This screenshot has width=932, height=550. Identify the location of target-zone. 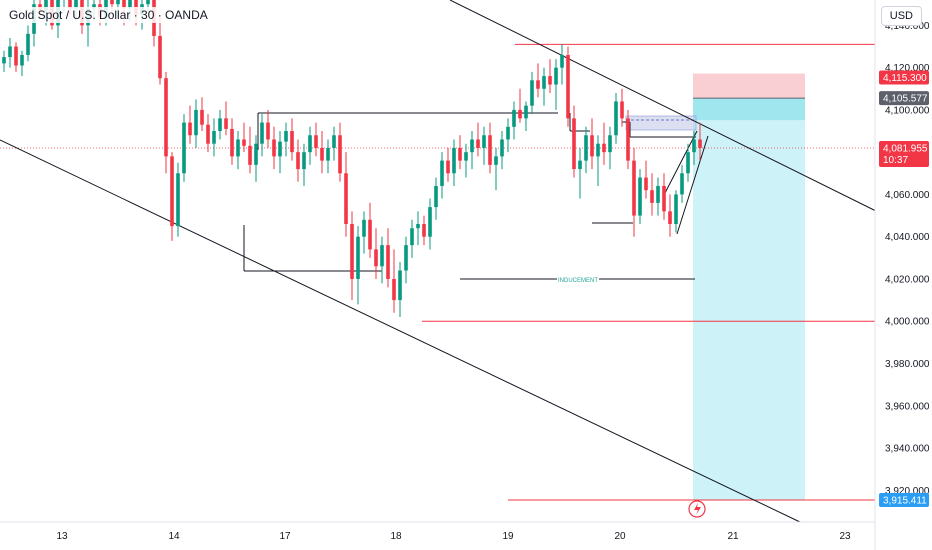
(749, 299).